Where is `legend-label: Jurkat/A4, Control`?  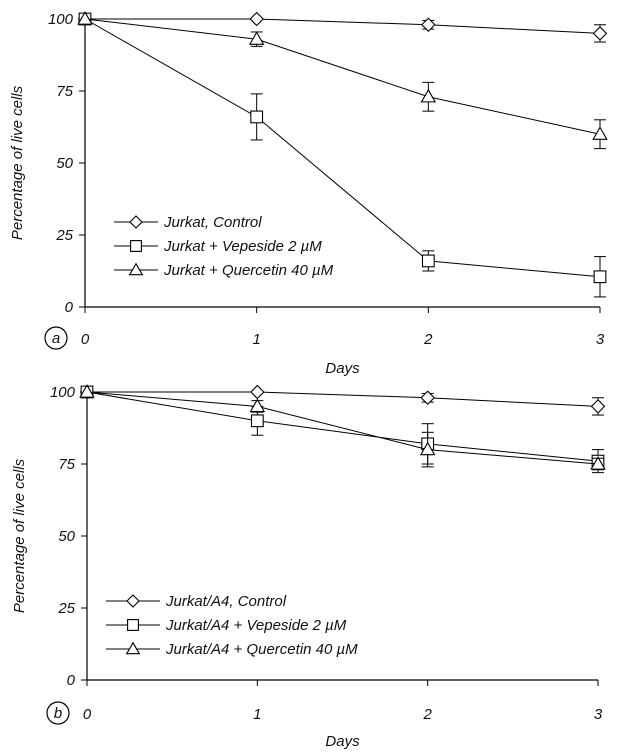
legend-label: Jurkat/A4, Control is located at coordinates (226, 601).